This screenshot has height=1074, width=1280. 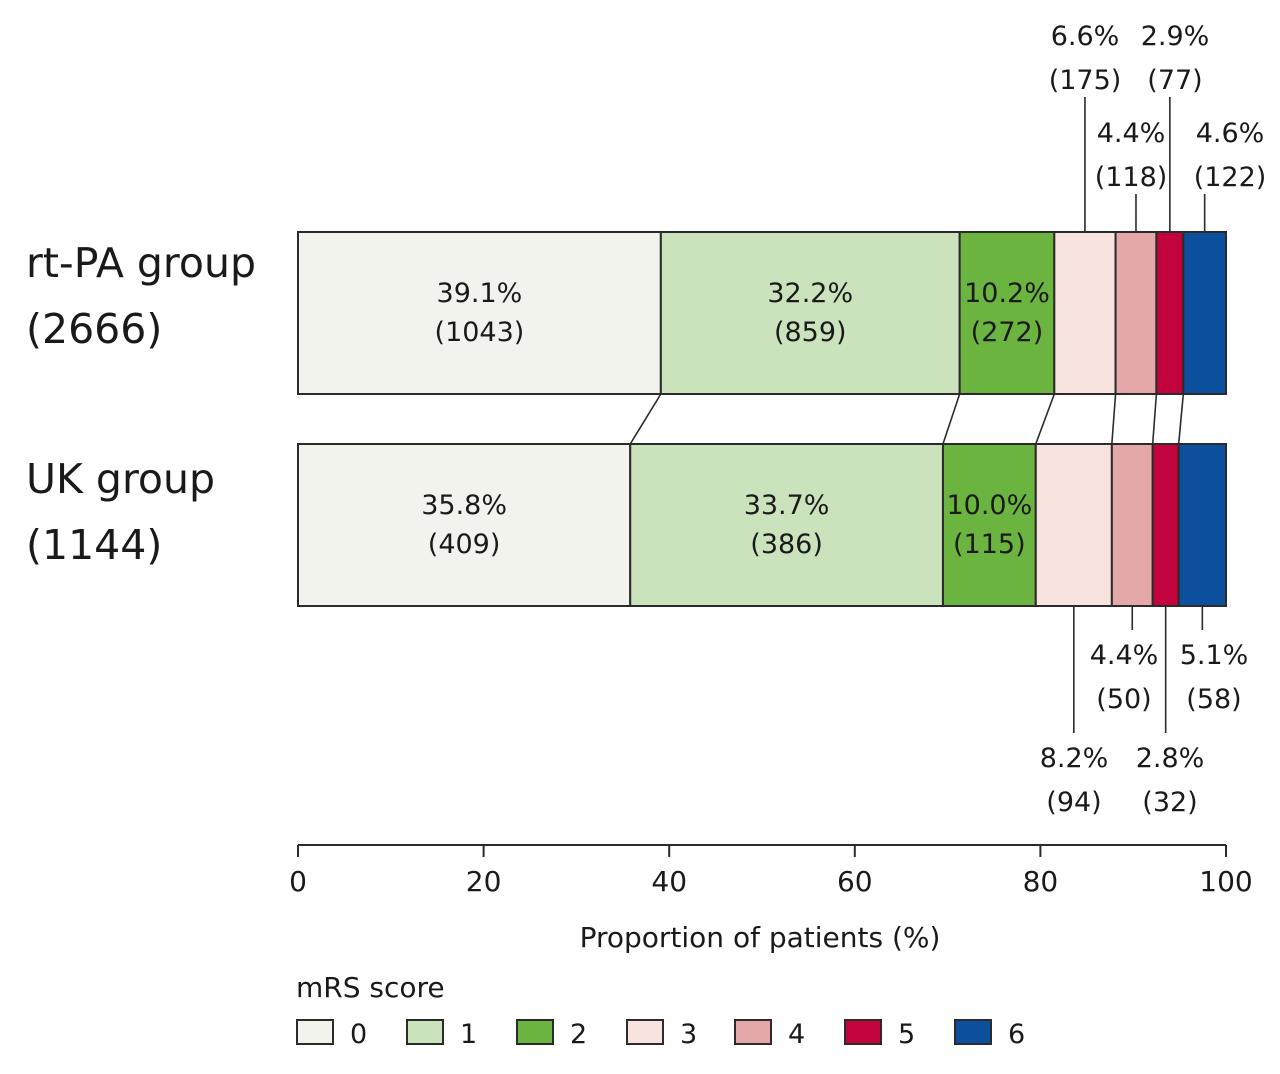 I want to click on segment-count-label: (1043), so click(x=480, y=332).